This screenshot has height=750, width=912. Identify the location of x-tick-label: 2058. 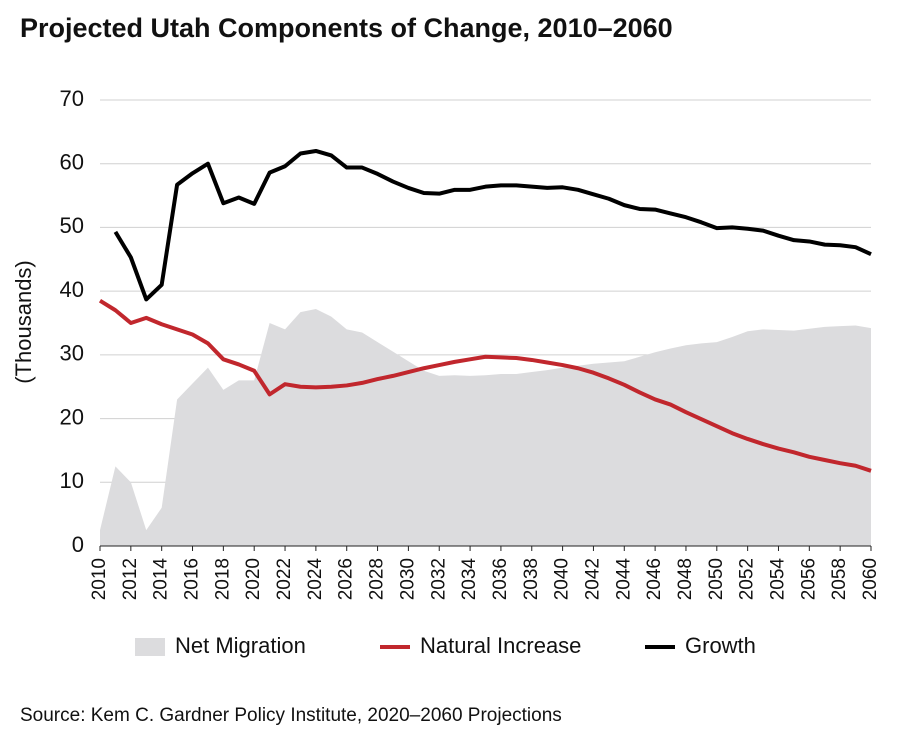
(839, 579).